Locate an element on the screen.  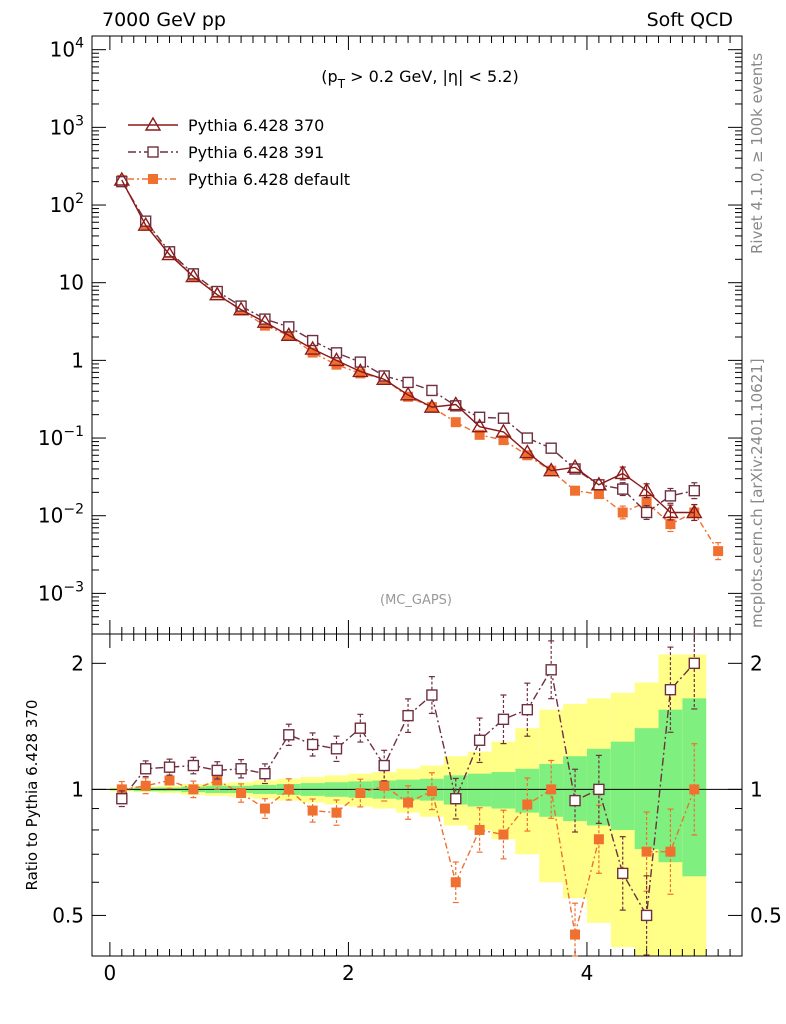
header-energy-label: 7000 GeV pp is located at coordinates (164, 20).